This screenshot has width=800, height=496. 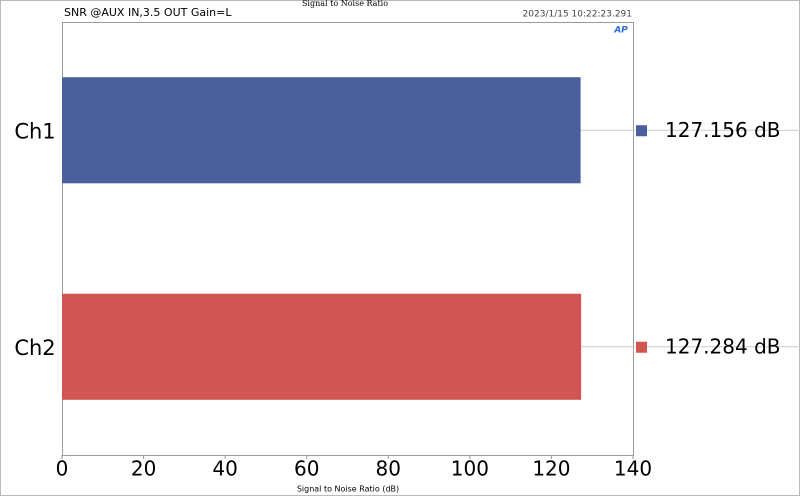 I want to click on timestamp: 2023/1/15 10:22:23.291, so click(x=577, y=15).